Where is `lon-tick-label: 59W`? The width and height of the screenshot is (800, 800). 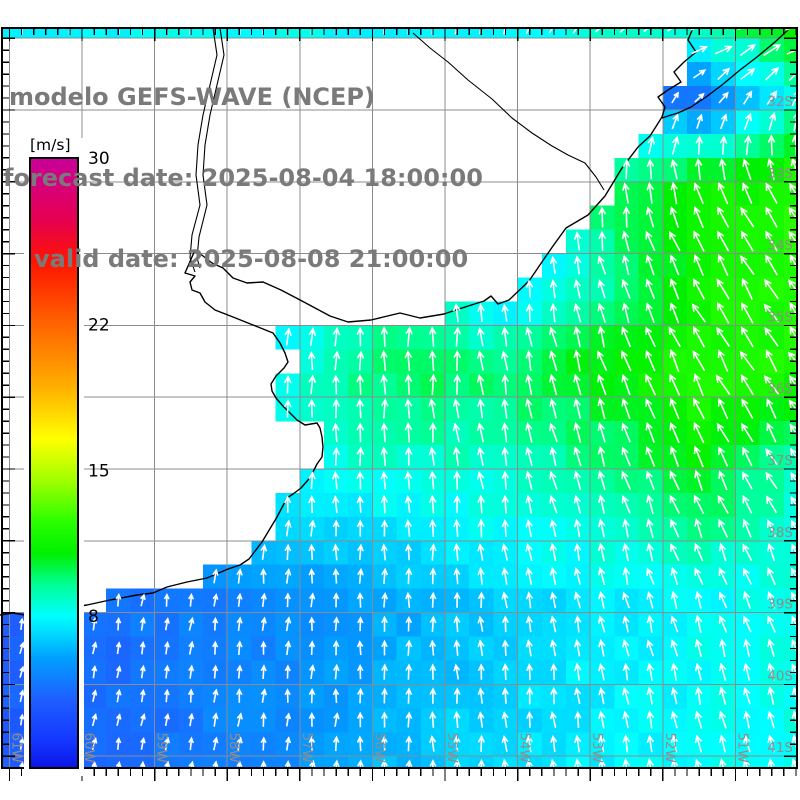
lon-tick-label: 59W is located at coordinates (162, 747).